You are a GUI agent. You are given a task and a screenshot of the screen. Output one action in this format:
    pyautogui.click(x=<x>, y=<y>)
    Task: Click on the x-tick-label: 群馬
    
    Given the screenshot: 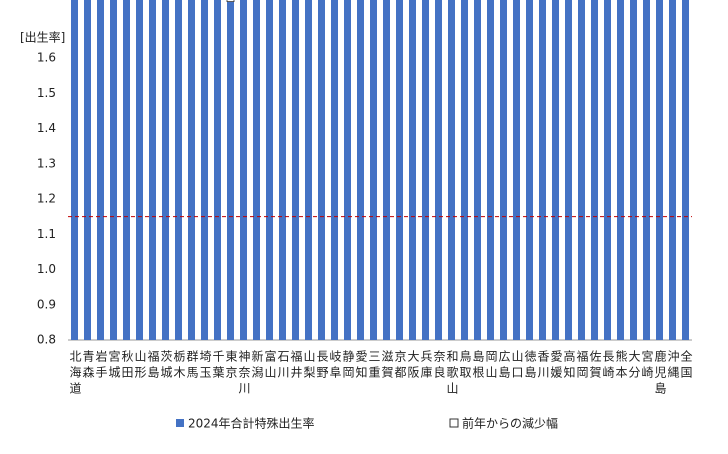 What is the action you would take?
    pyautogui.click(x=192, y=366)
    